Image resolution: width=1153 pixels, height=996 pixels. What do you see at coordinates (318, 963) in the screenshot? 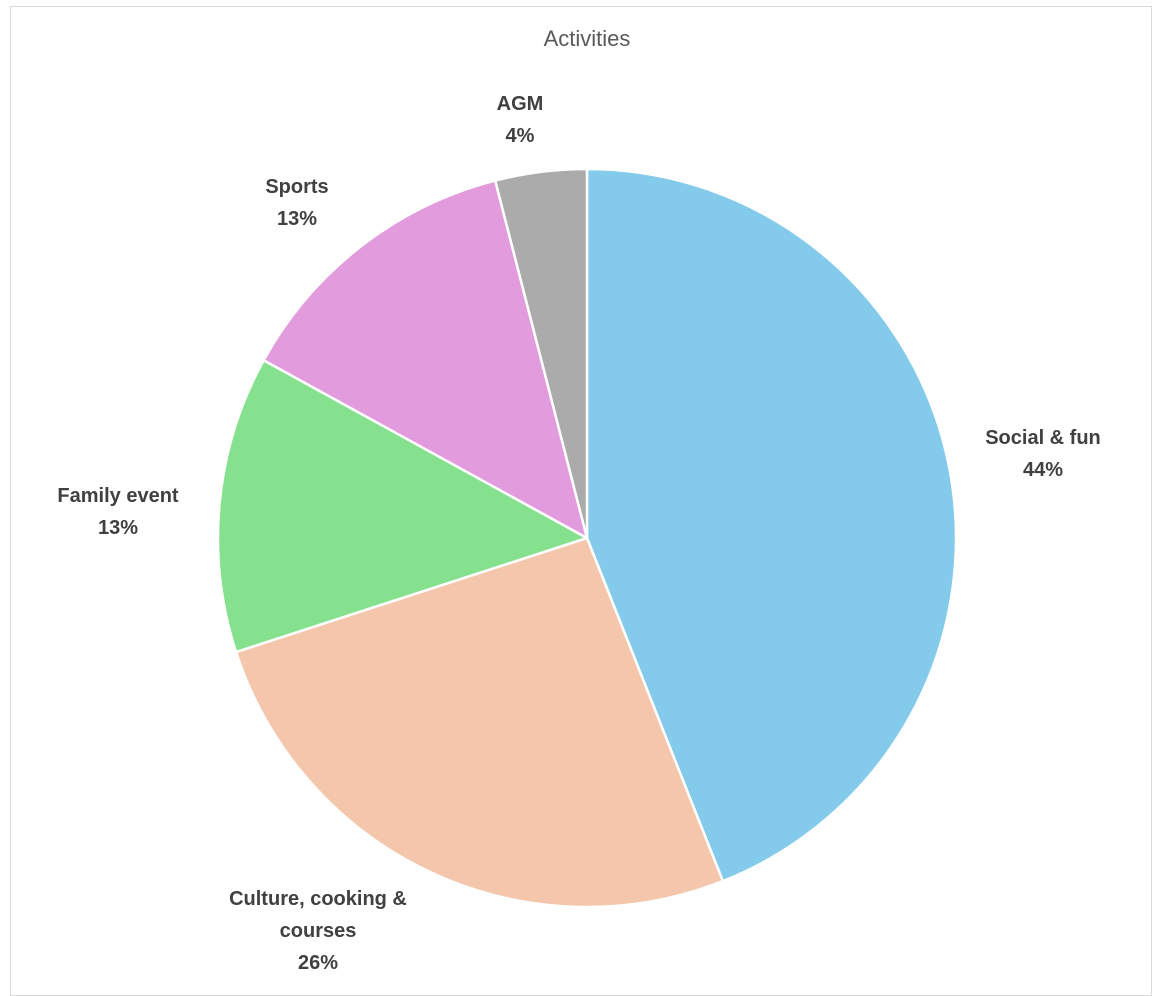
I see `slice-percent-label: 26%` at bounding box center [318, 963].